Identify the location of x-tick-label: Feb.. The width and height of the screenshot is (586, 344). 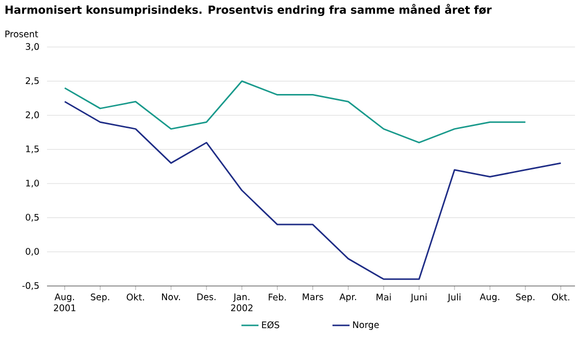
(277, 297).